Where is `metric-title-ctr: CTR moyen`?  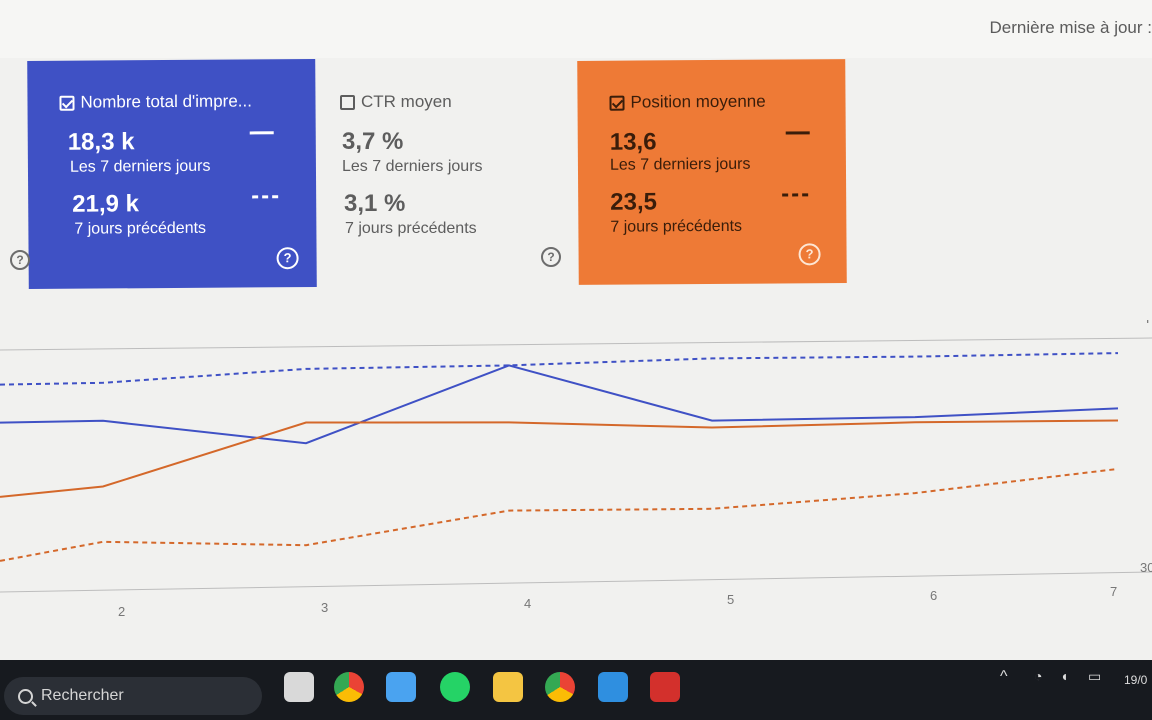 metric-title-ctr: CTR moyen is located at coordinates (406, 101).